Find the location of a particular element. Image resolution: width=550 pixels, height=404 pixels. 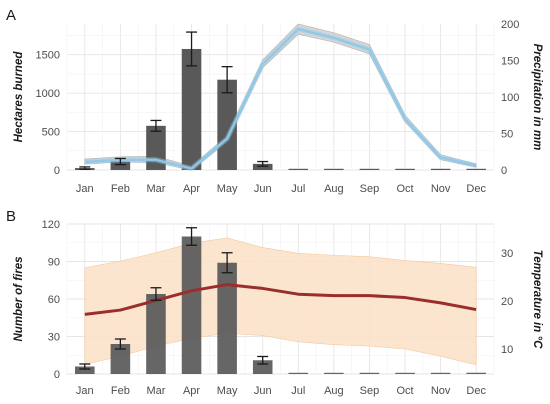

panel-letter: A is located at coordinates (11, 15).